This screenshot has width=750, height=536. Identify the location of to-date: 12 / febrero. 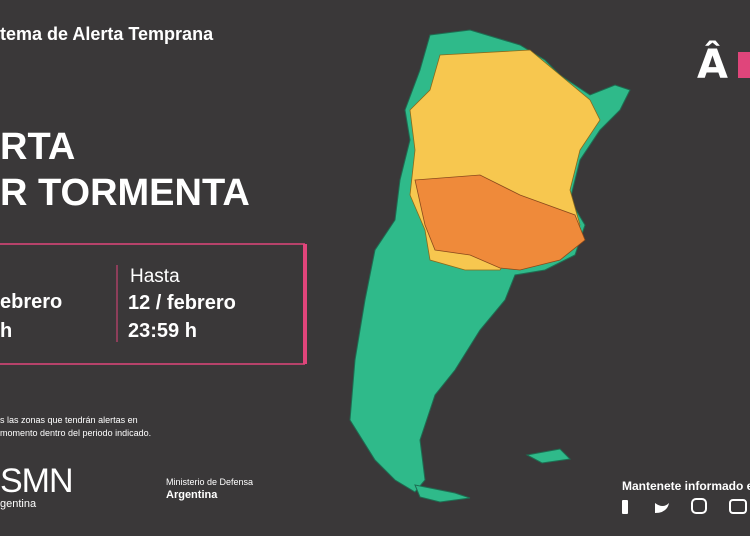
(182, 303).